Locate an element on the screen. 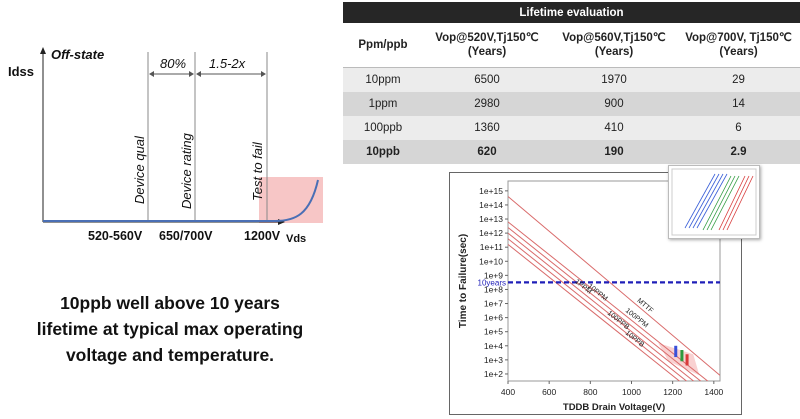  y-tick-label: 1e+7 is located at coordinates (493, 304).